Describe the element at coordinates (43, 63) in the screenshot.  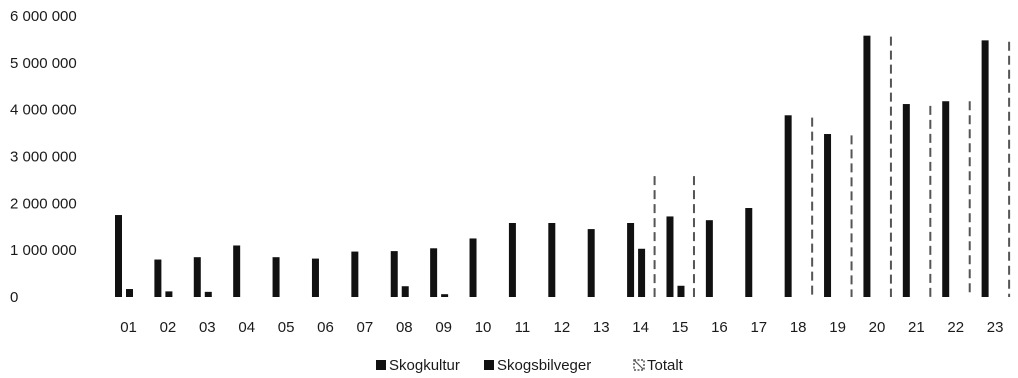
I see `y-tick-label: 5 000 000` at that location.